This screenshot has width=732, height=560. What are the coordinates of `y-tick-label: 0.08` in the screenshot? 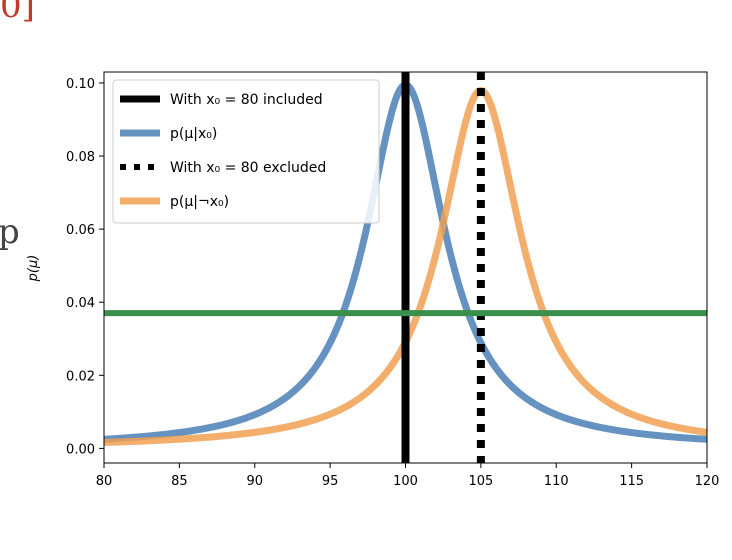 It's located at (80, 157).